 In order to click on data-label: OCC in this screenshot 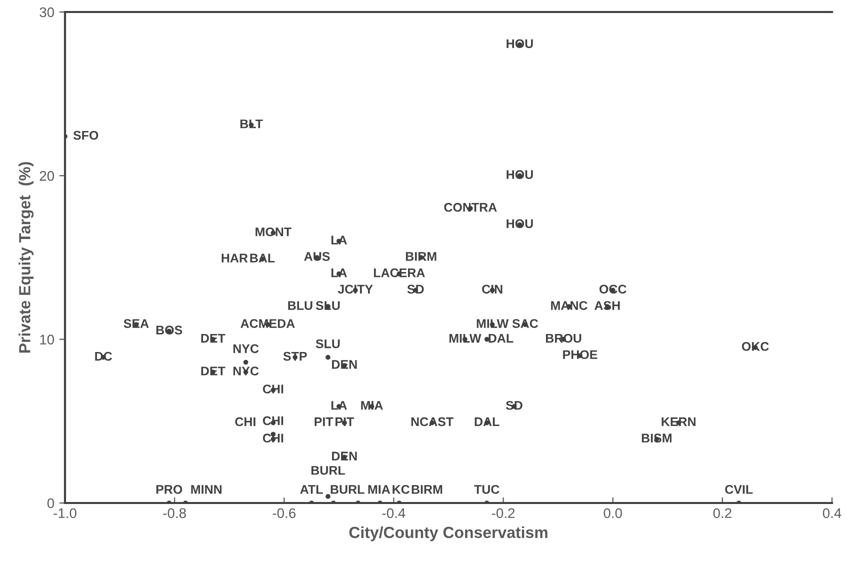, I will do `click(612, 289)`.